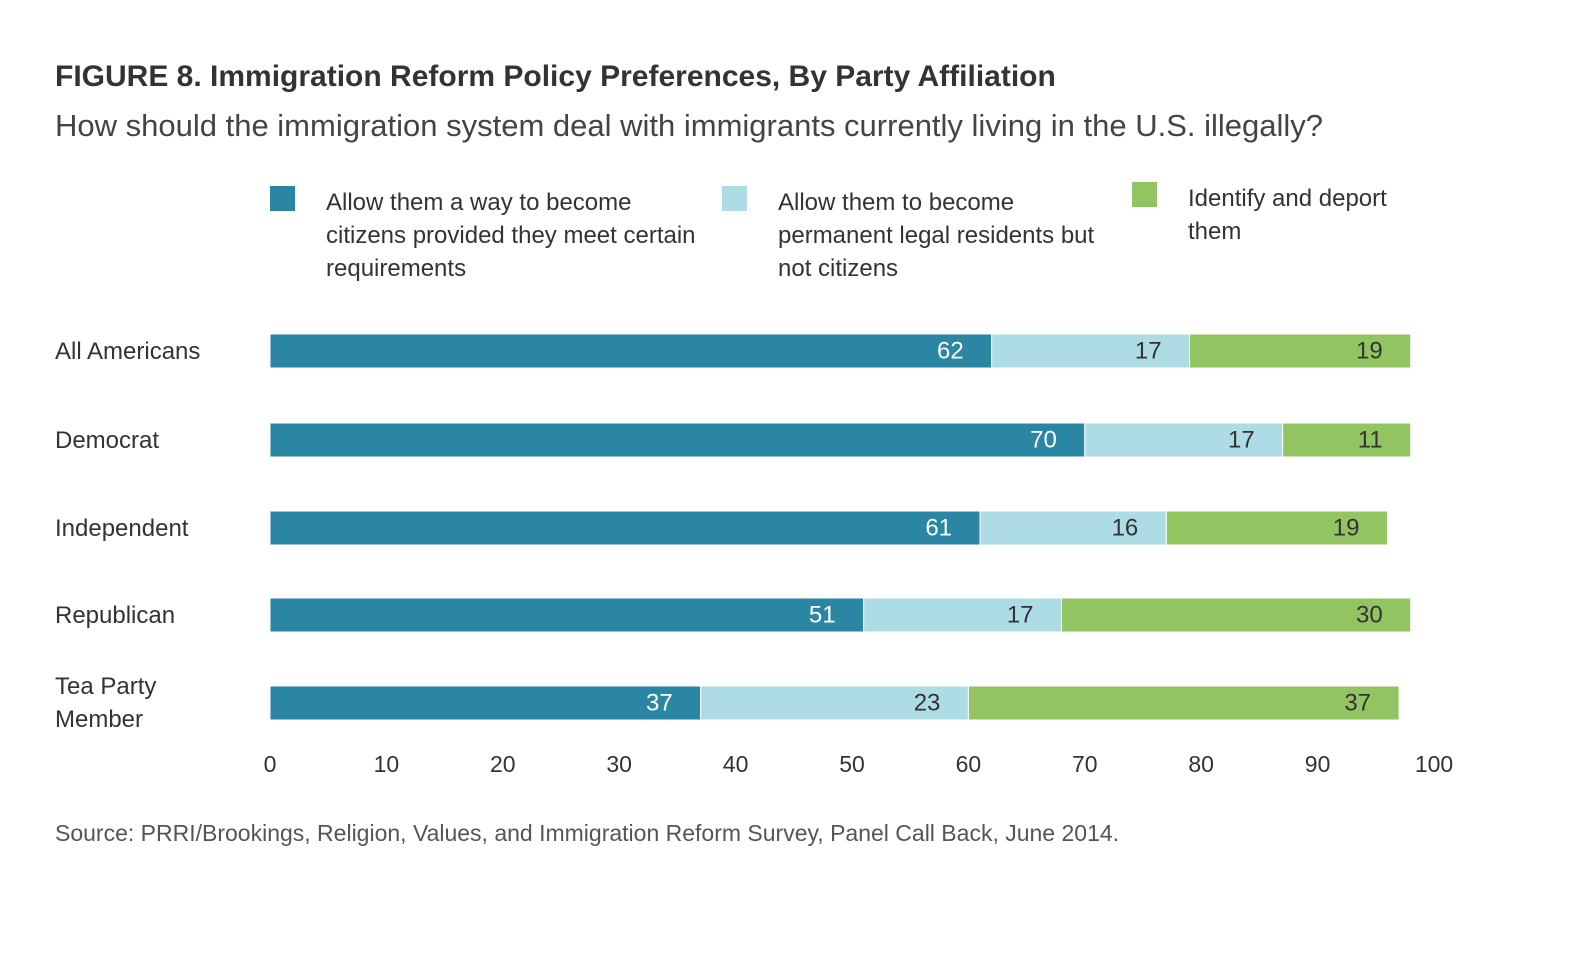 The width and height of the screenshot is (1596, 953). Describe the element at coordinates (1370, 439) in the screenshot. I see `value-label: 11` at that location.